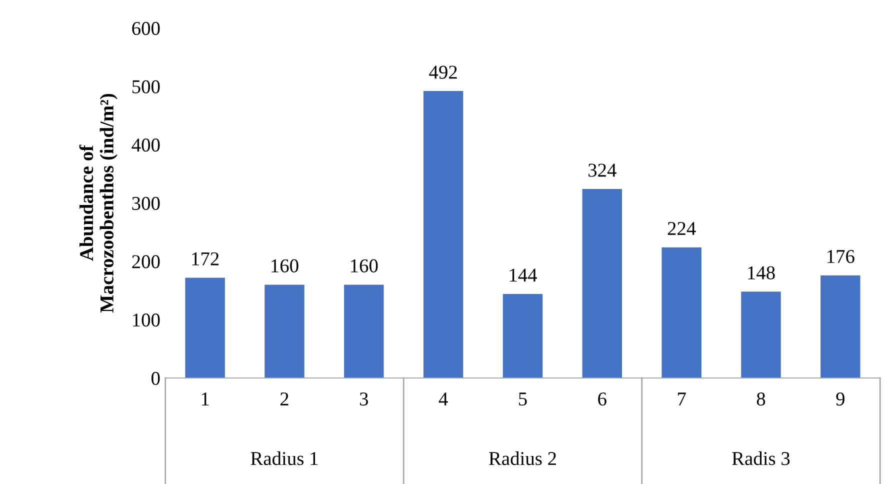 The height and width of the screenshot is (484, 889). Describe the element at coordinates (98, 203) in the screenshot. I see `y-axis-title: Abundance of Macrozoobenthos (ind/m²)` at that location.